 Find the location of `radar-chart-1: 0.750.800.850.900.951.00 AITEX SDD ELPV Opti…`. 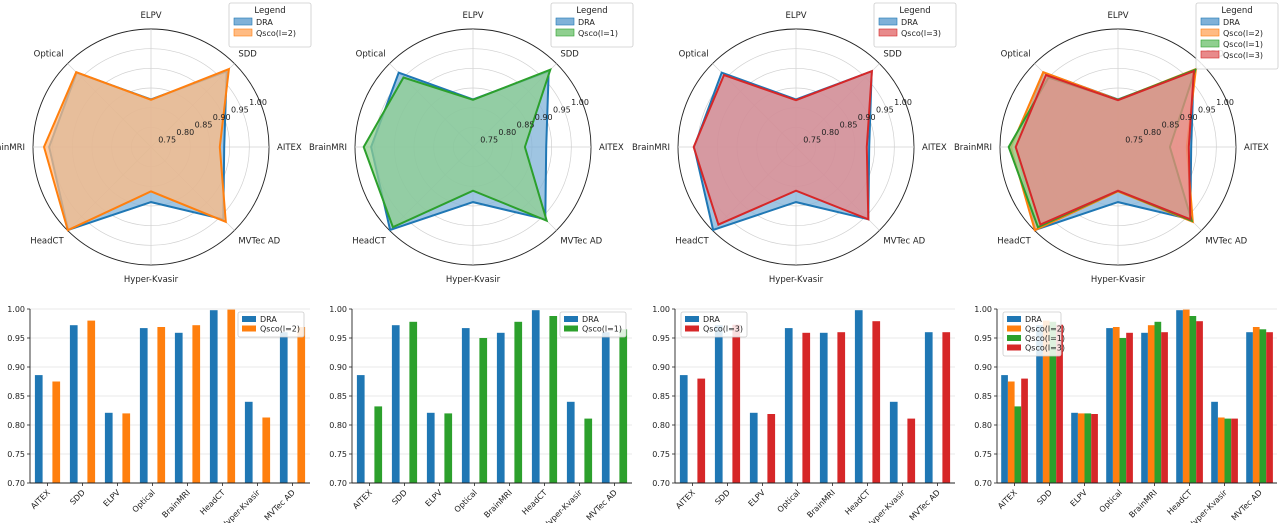

radar-chart-1: 0.750.800.850.900.951.00 AITEX SDD ELPV Opti… is located at coordinates (156, 143).